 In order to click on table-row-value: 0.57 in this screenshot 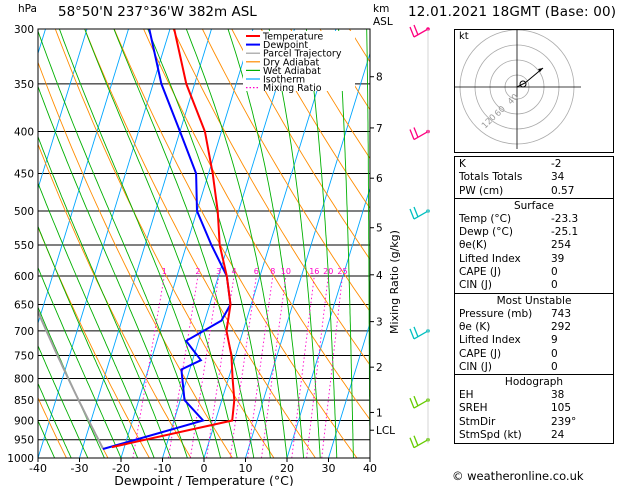, I will do `click(563, 190)`.